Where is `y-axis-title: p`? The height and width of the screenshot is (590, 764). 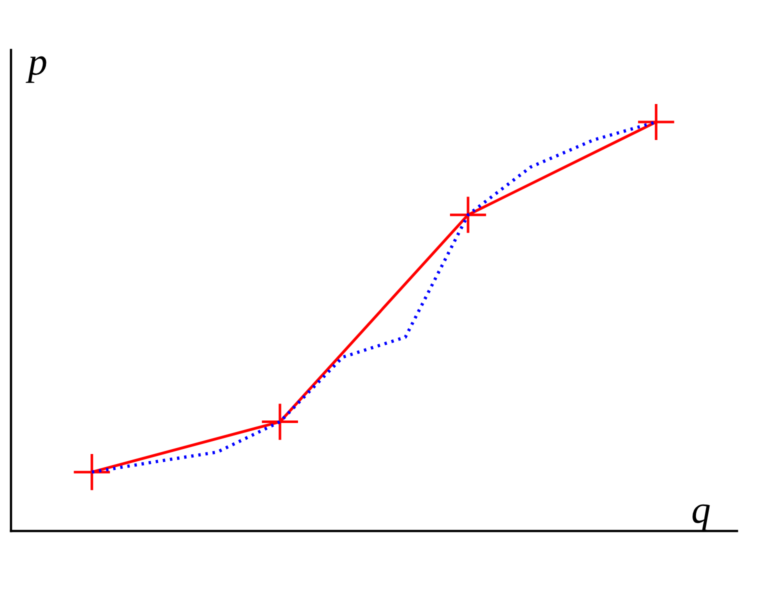 y-axis-title: p is located at coordinates (36, 69).